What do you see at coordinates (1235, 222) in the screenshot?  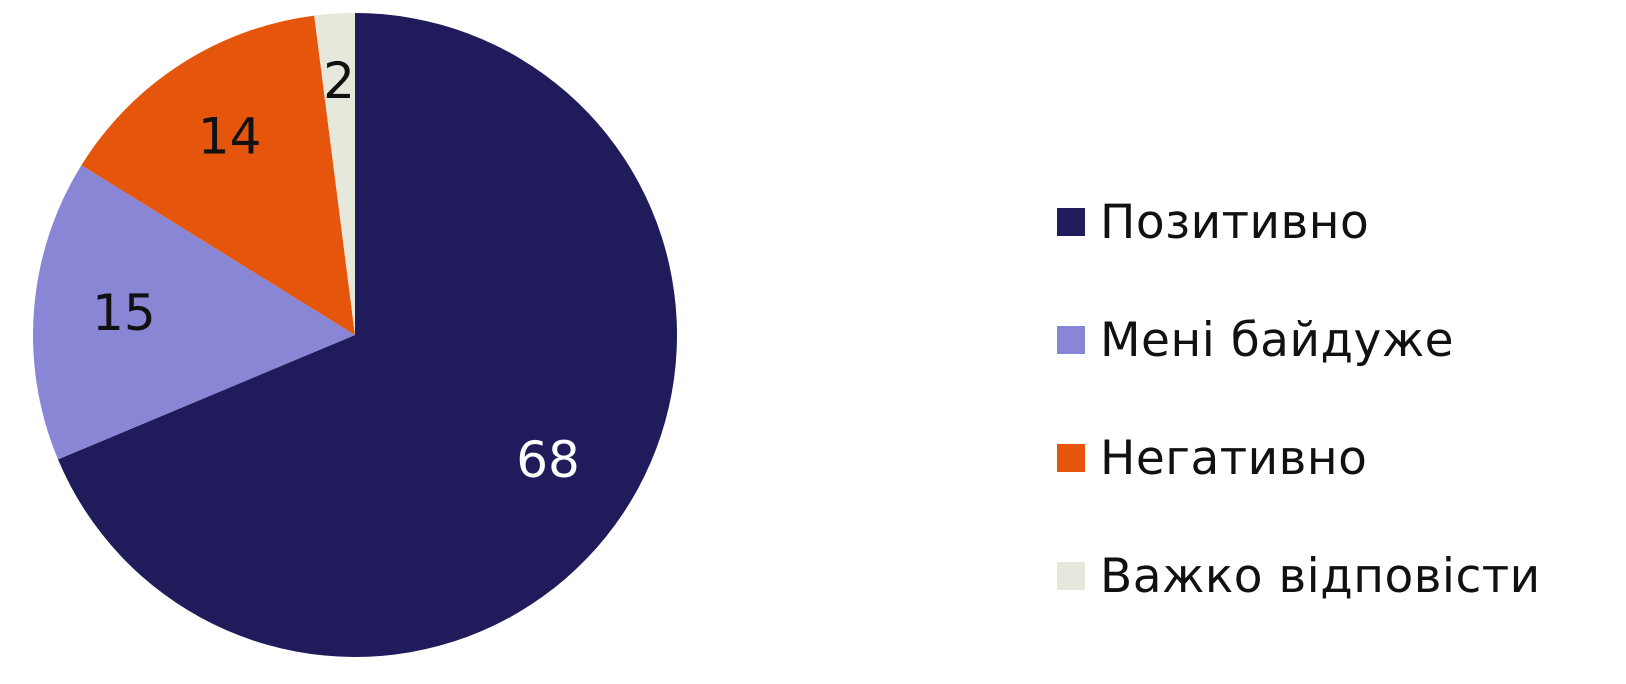 I see `legend-label-positive: Позитивно` at bounding box center [1235, 222].